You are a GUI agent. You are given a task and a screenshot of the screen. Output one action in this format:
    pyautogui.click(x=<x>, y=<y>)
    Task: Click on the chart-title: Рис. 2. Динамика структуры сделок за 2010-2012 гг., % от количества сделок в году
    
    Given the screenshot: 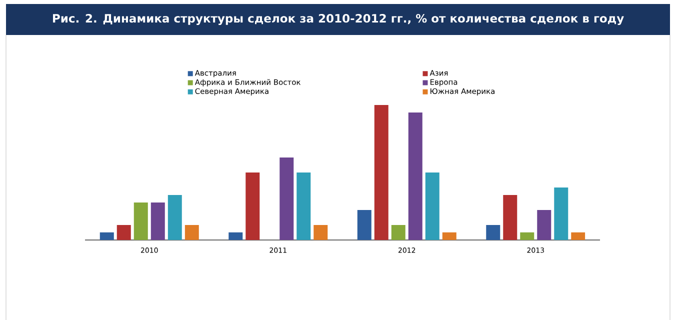 What is the action you would take?
    pyautogui.click(x=338, y=19)
    